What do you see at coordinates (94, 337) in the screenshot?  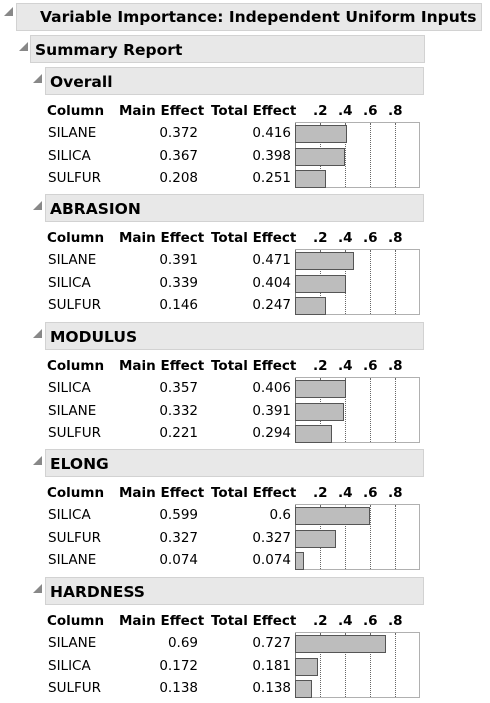 I see `section-title: MODULUS` at bounding box center [94, 337].